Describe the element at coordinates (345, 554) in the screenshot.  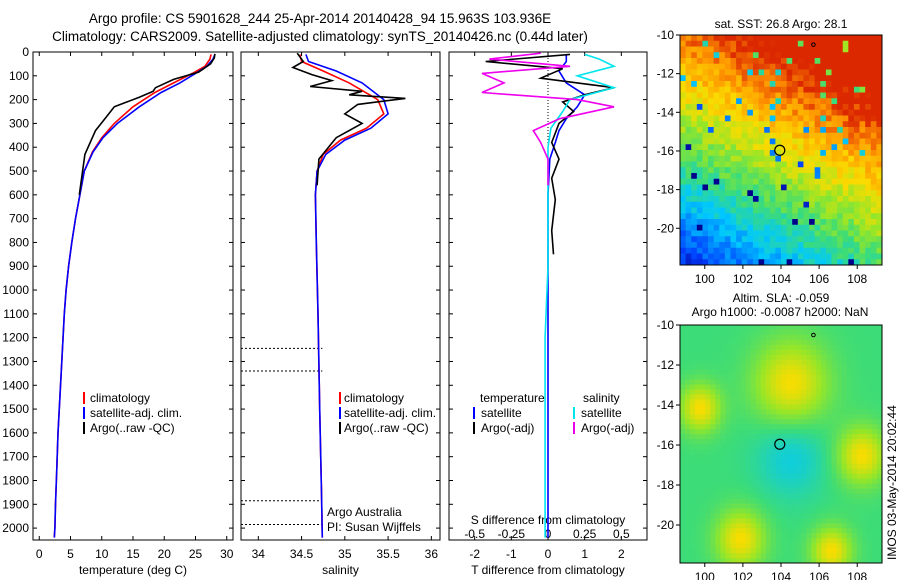
I see `x-tick-label: 35` at that location.